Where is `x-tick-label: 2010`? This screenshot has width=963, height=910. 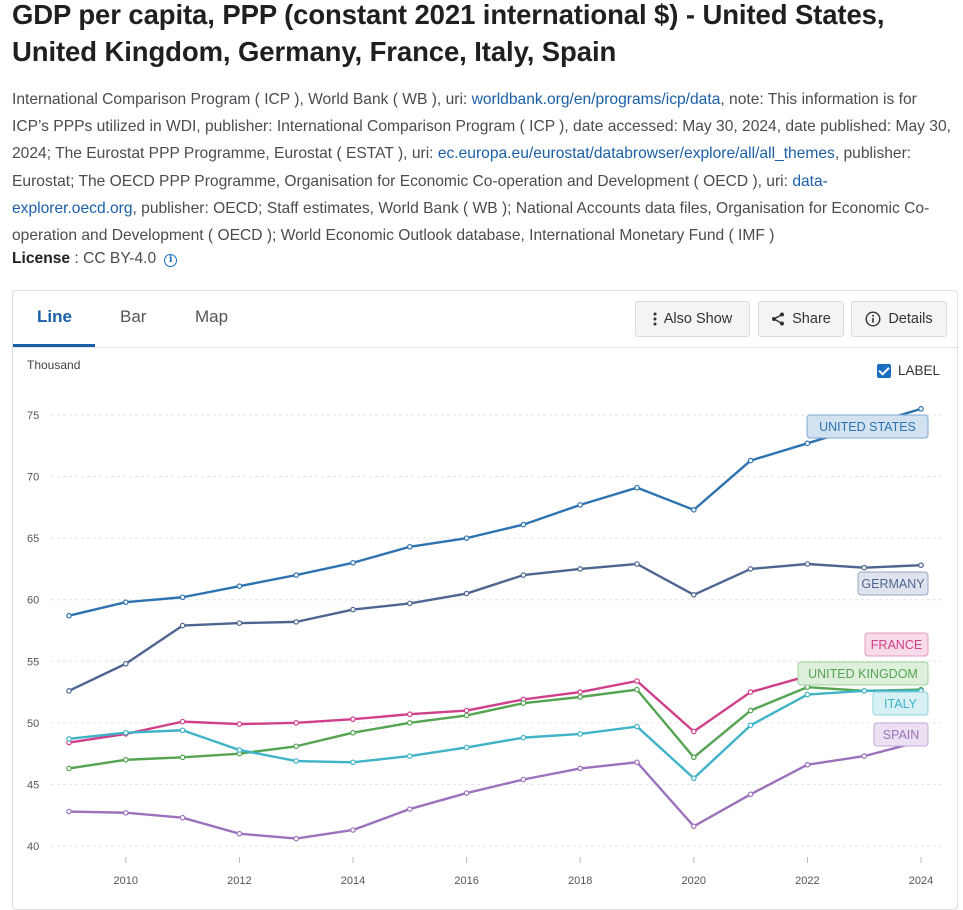 x-tick-label: 2010 is located at coordinates (126, 881).